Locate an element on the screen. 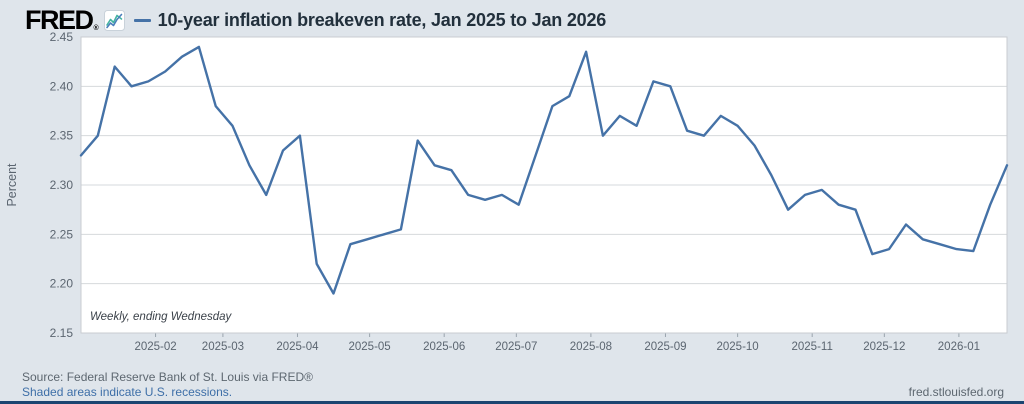  frequency-annotation: Weekly, ending Wednesday is located at coordinates (161, 317).